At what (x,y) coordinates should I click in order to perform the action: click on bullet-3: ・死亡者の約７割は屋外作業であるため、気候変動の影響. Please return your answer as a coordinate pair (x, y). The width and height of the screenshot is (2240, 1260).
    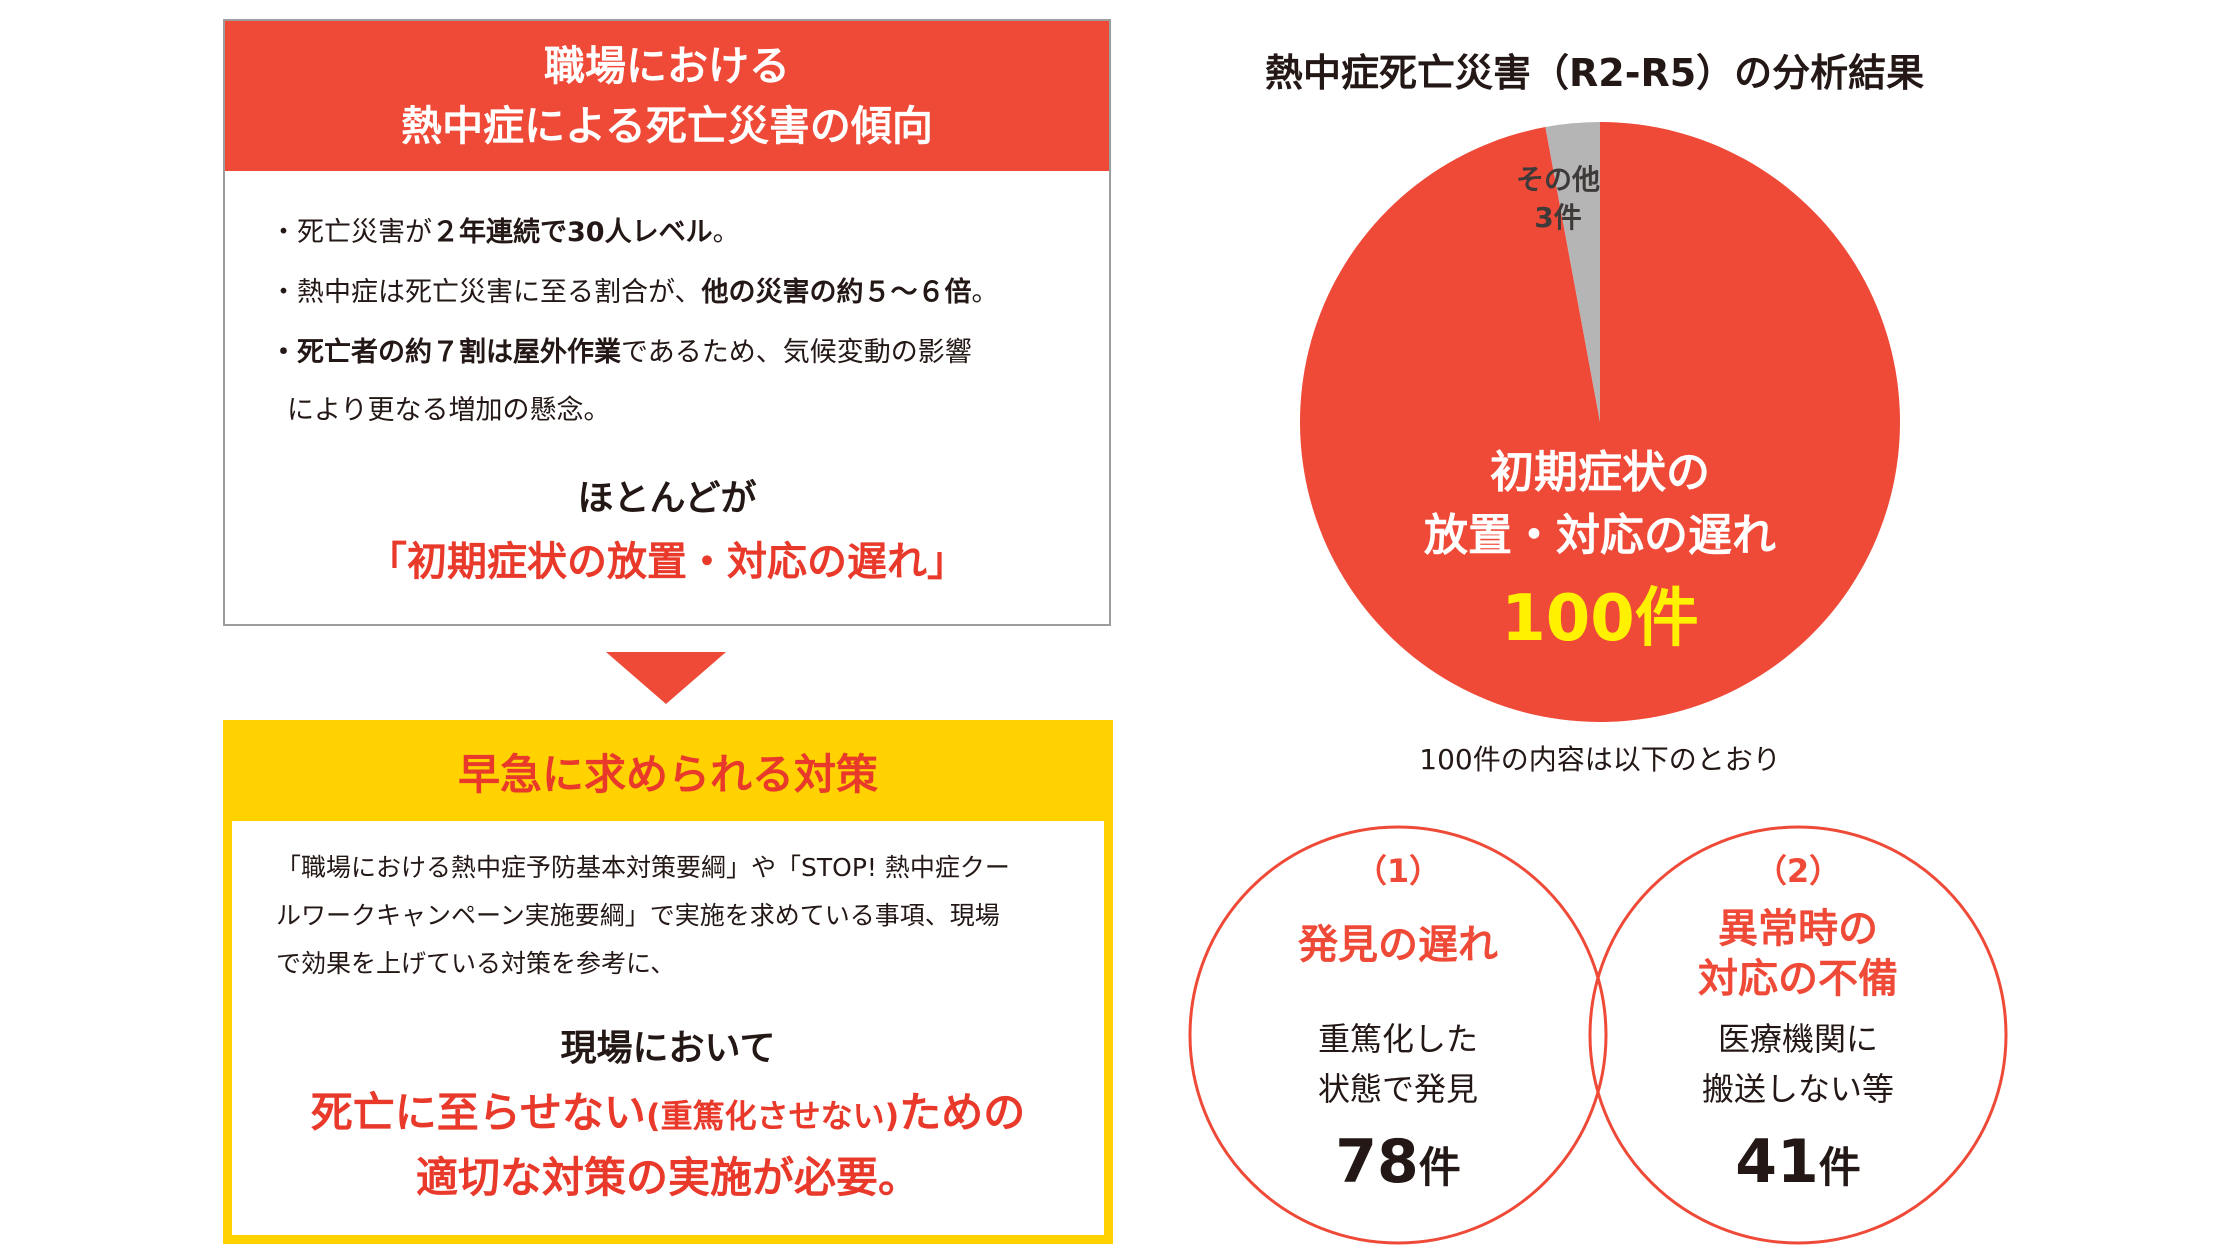
    Looking at the image, I should click on (621, 353).